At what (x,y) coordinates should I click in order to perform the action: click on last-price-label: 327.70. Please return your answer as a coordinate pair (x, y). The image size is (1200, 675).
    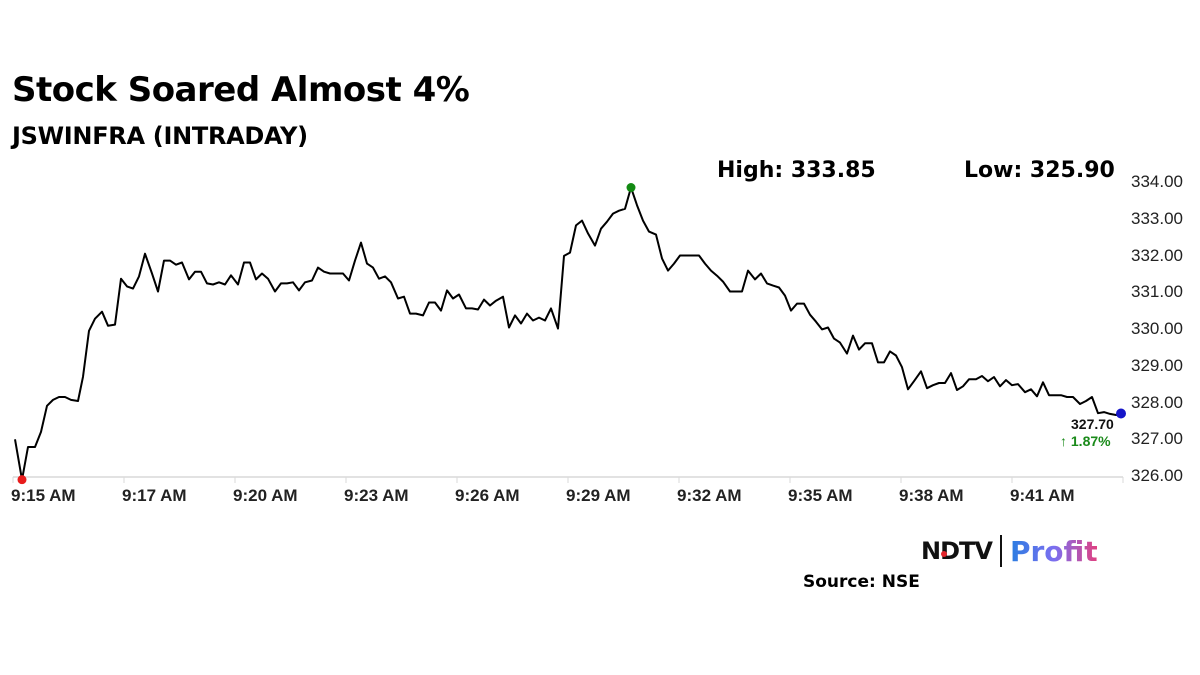
    Looking at the image, I should click on (1092, 424).